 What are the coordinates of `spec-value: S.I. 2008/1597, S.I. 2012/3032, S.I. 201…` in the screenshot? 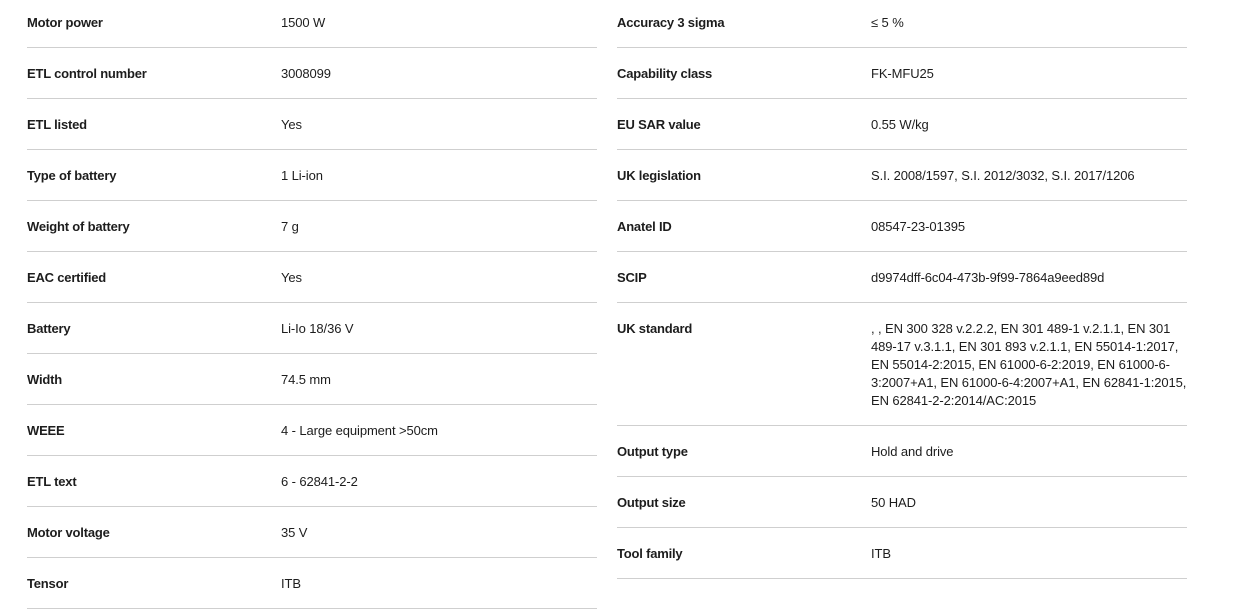 It's located at (1003, 175).